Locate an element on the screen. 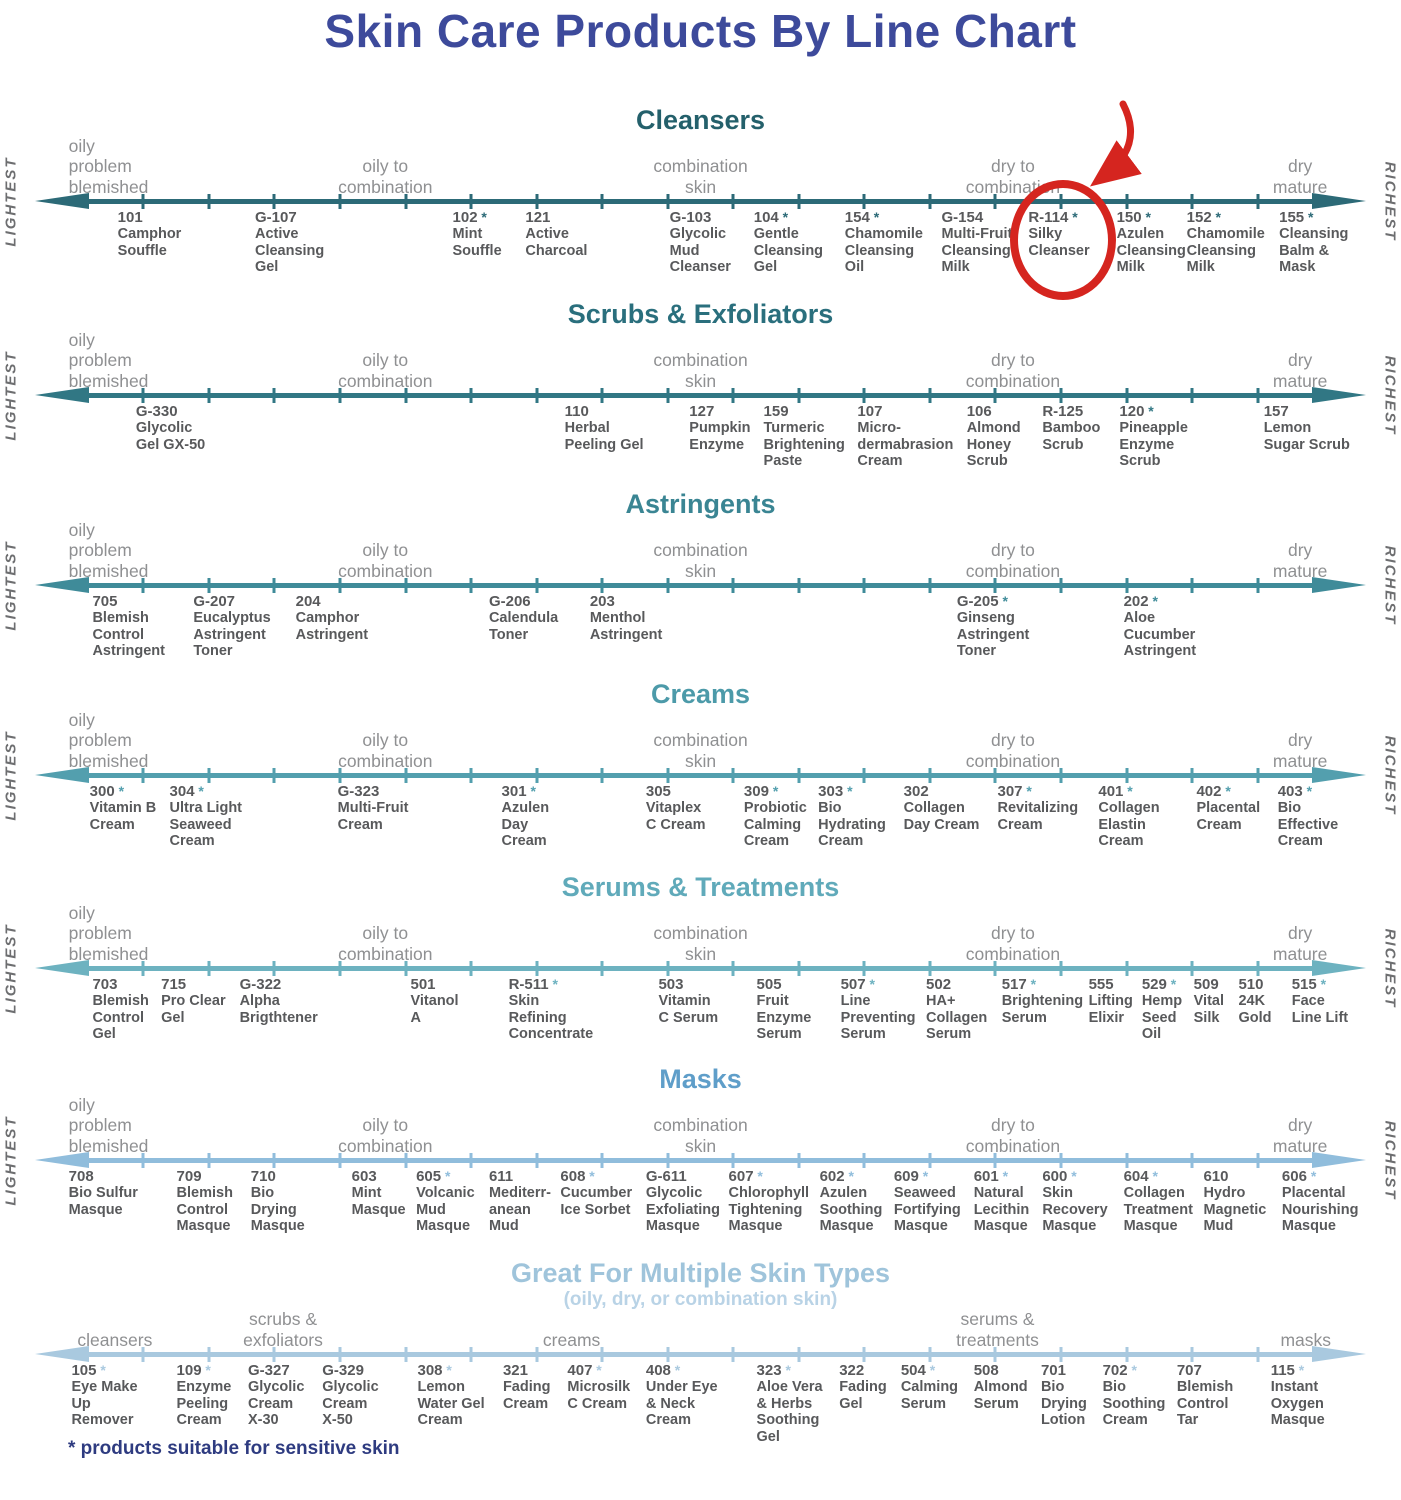  product-label: 555 Lifting Elixir is located at coordinates (1141, 1001).